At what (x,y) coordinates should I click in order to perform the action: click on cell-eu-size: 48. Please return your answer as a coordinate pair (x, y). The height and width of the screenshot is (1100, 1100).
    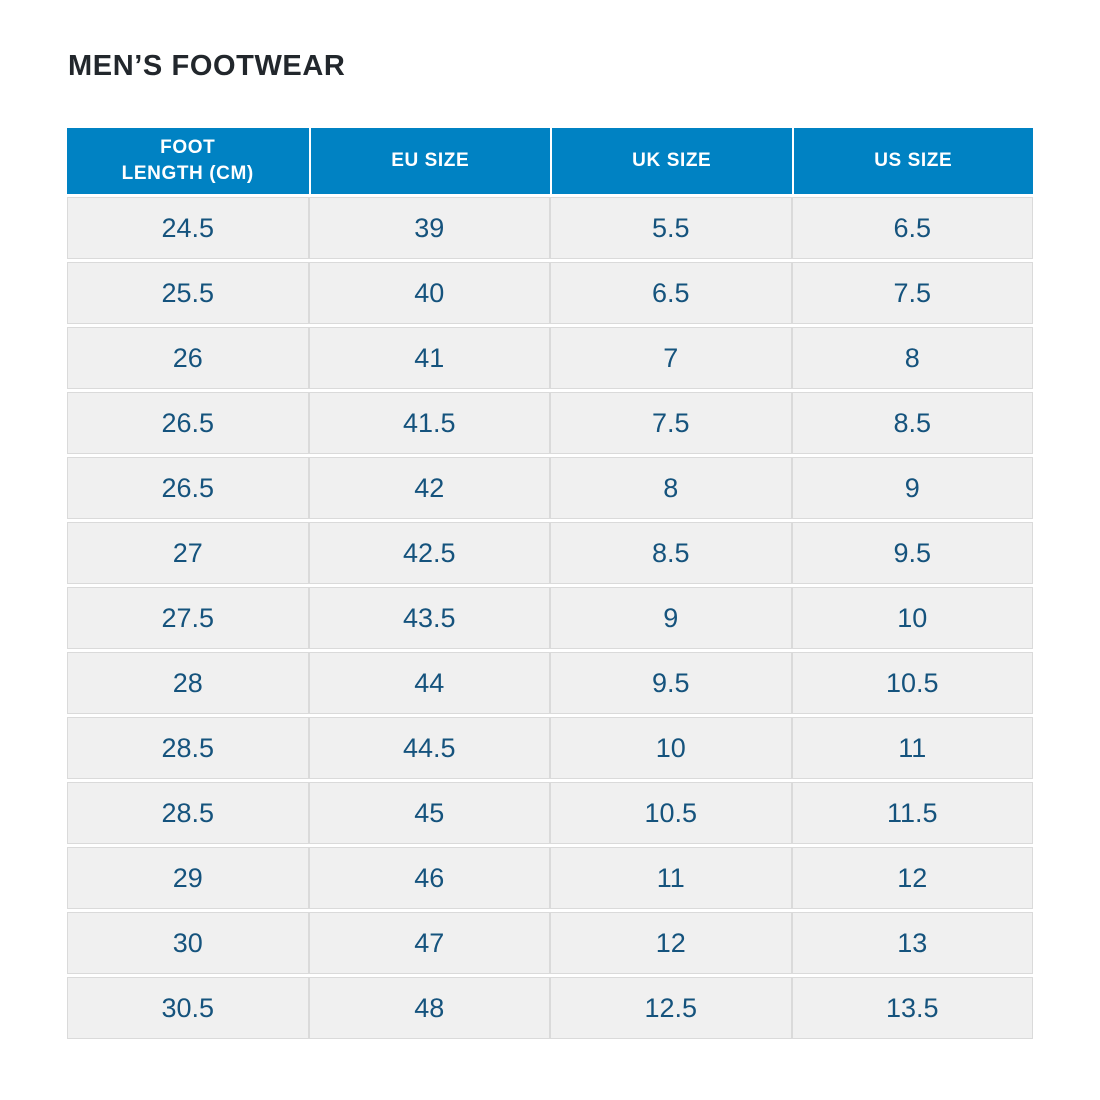
    Looking at the image, I should click on (429, 1008).